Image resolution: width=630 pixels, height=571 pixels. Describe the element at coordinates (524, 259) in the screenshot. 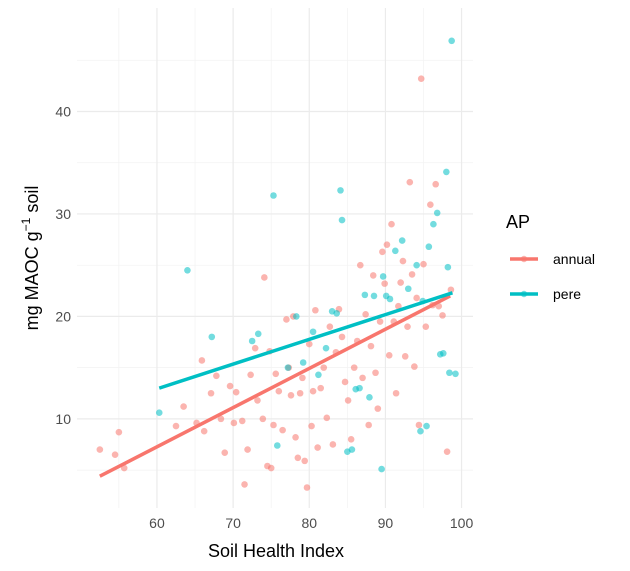

I see `legend-key-annual` at that location.